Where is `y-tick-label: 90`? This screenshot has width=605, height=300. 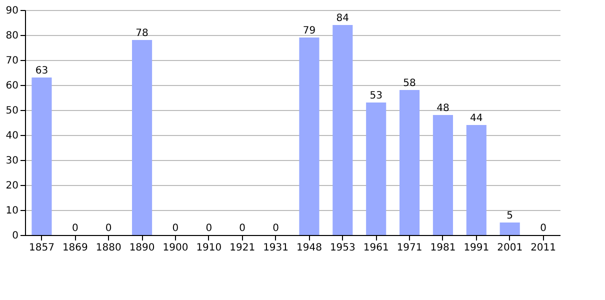 y-tick-label: 90 is located at coordinates (12, 11).